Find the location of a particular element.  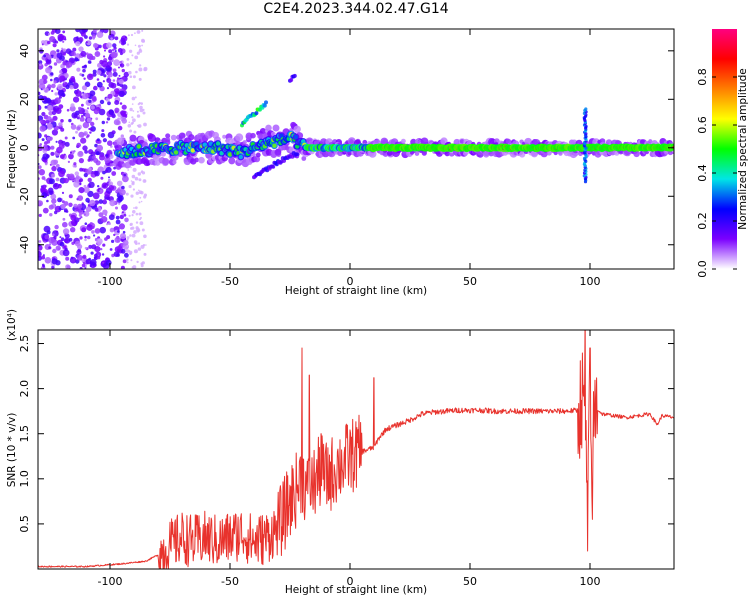

colorbar-gradient is located at coordinates (724, 149).